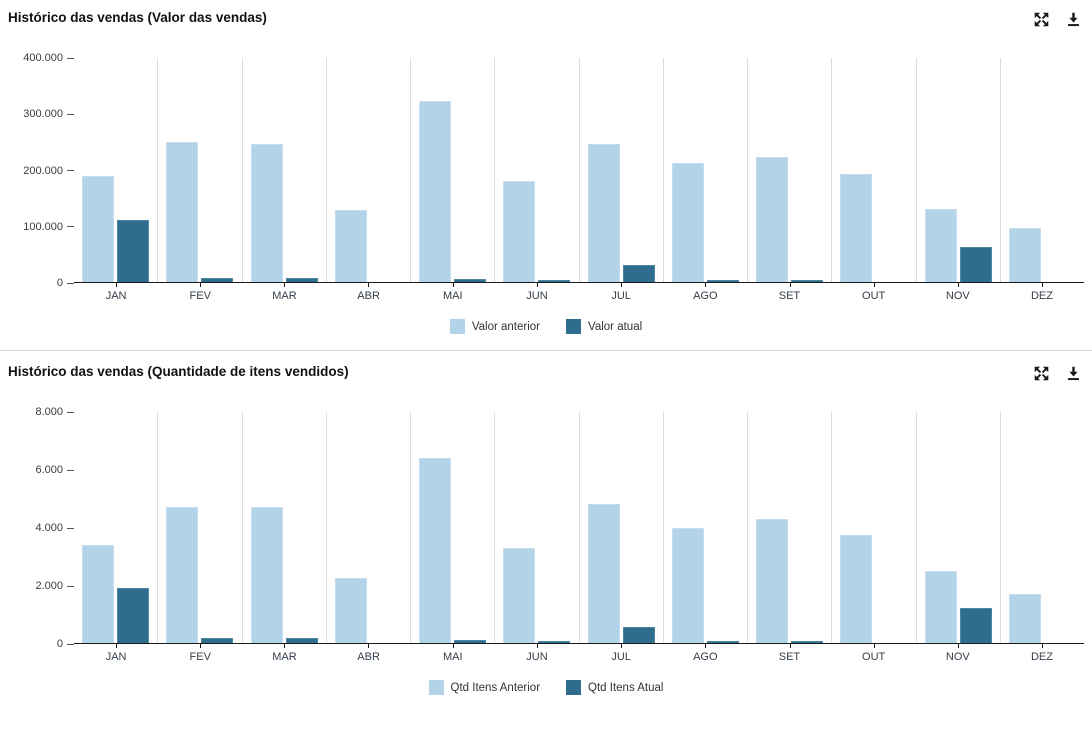  I want to click on legend-item-qtd-itens-anterior: Qtd Itens Anterior, so click(484, 687).